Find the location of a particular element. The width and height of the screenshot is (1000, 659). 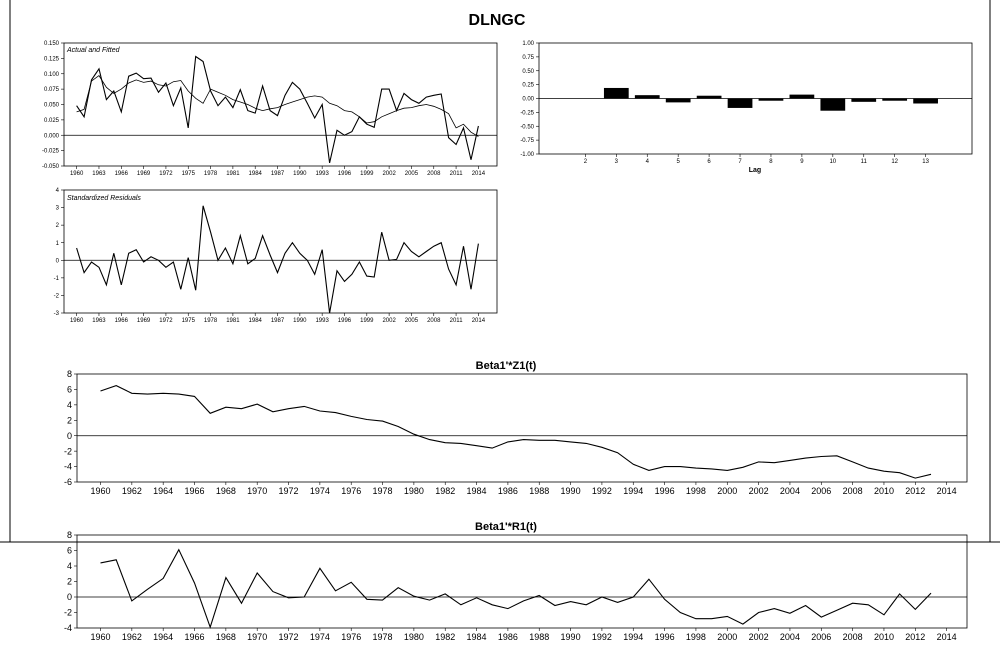

acf-ytick-label: -0.25 is located at coordinates (527, 113).